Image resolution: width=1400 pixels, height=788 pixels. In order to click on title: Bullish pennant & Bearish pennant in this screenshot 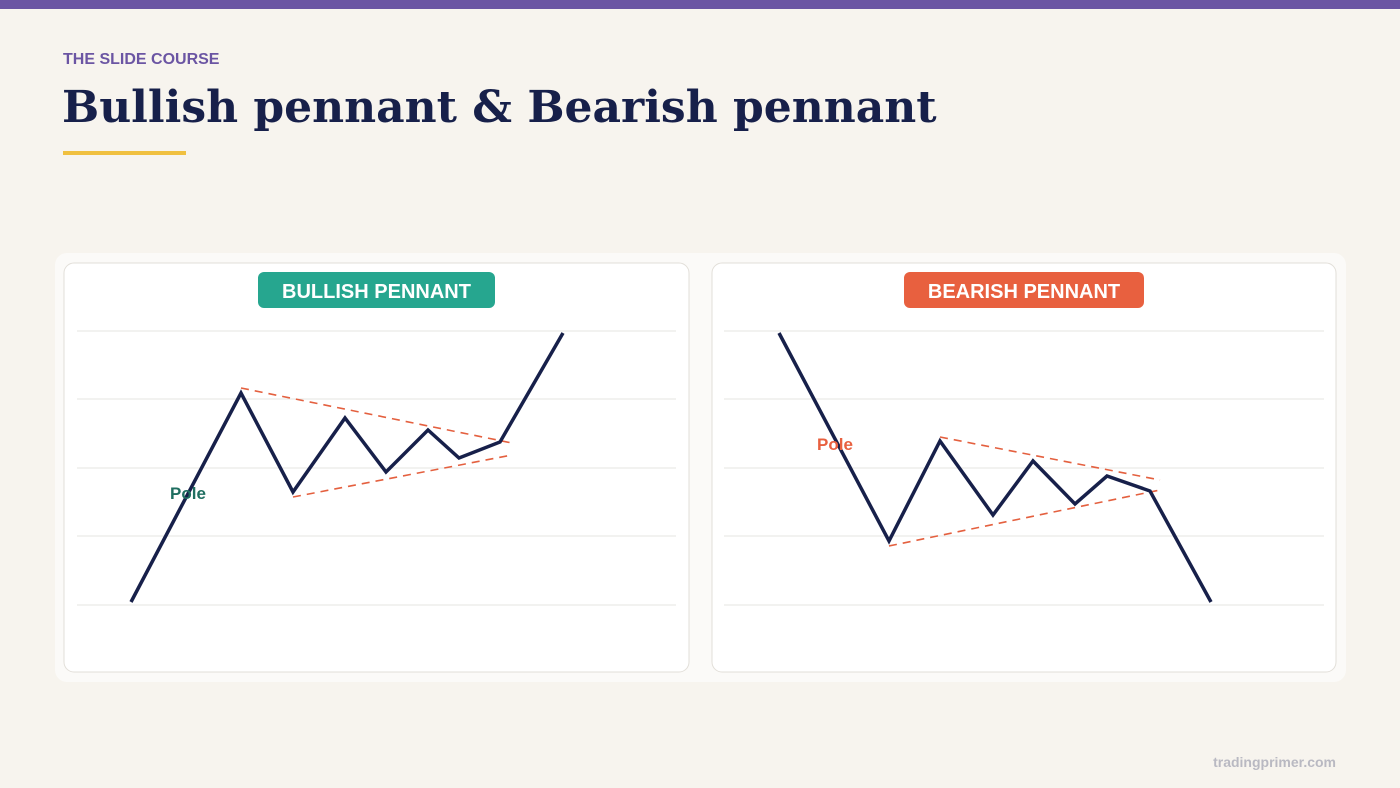, I will do `click(499, 107)`.